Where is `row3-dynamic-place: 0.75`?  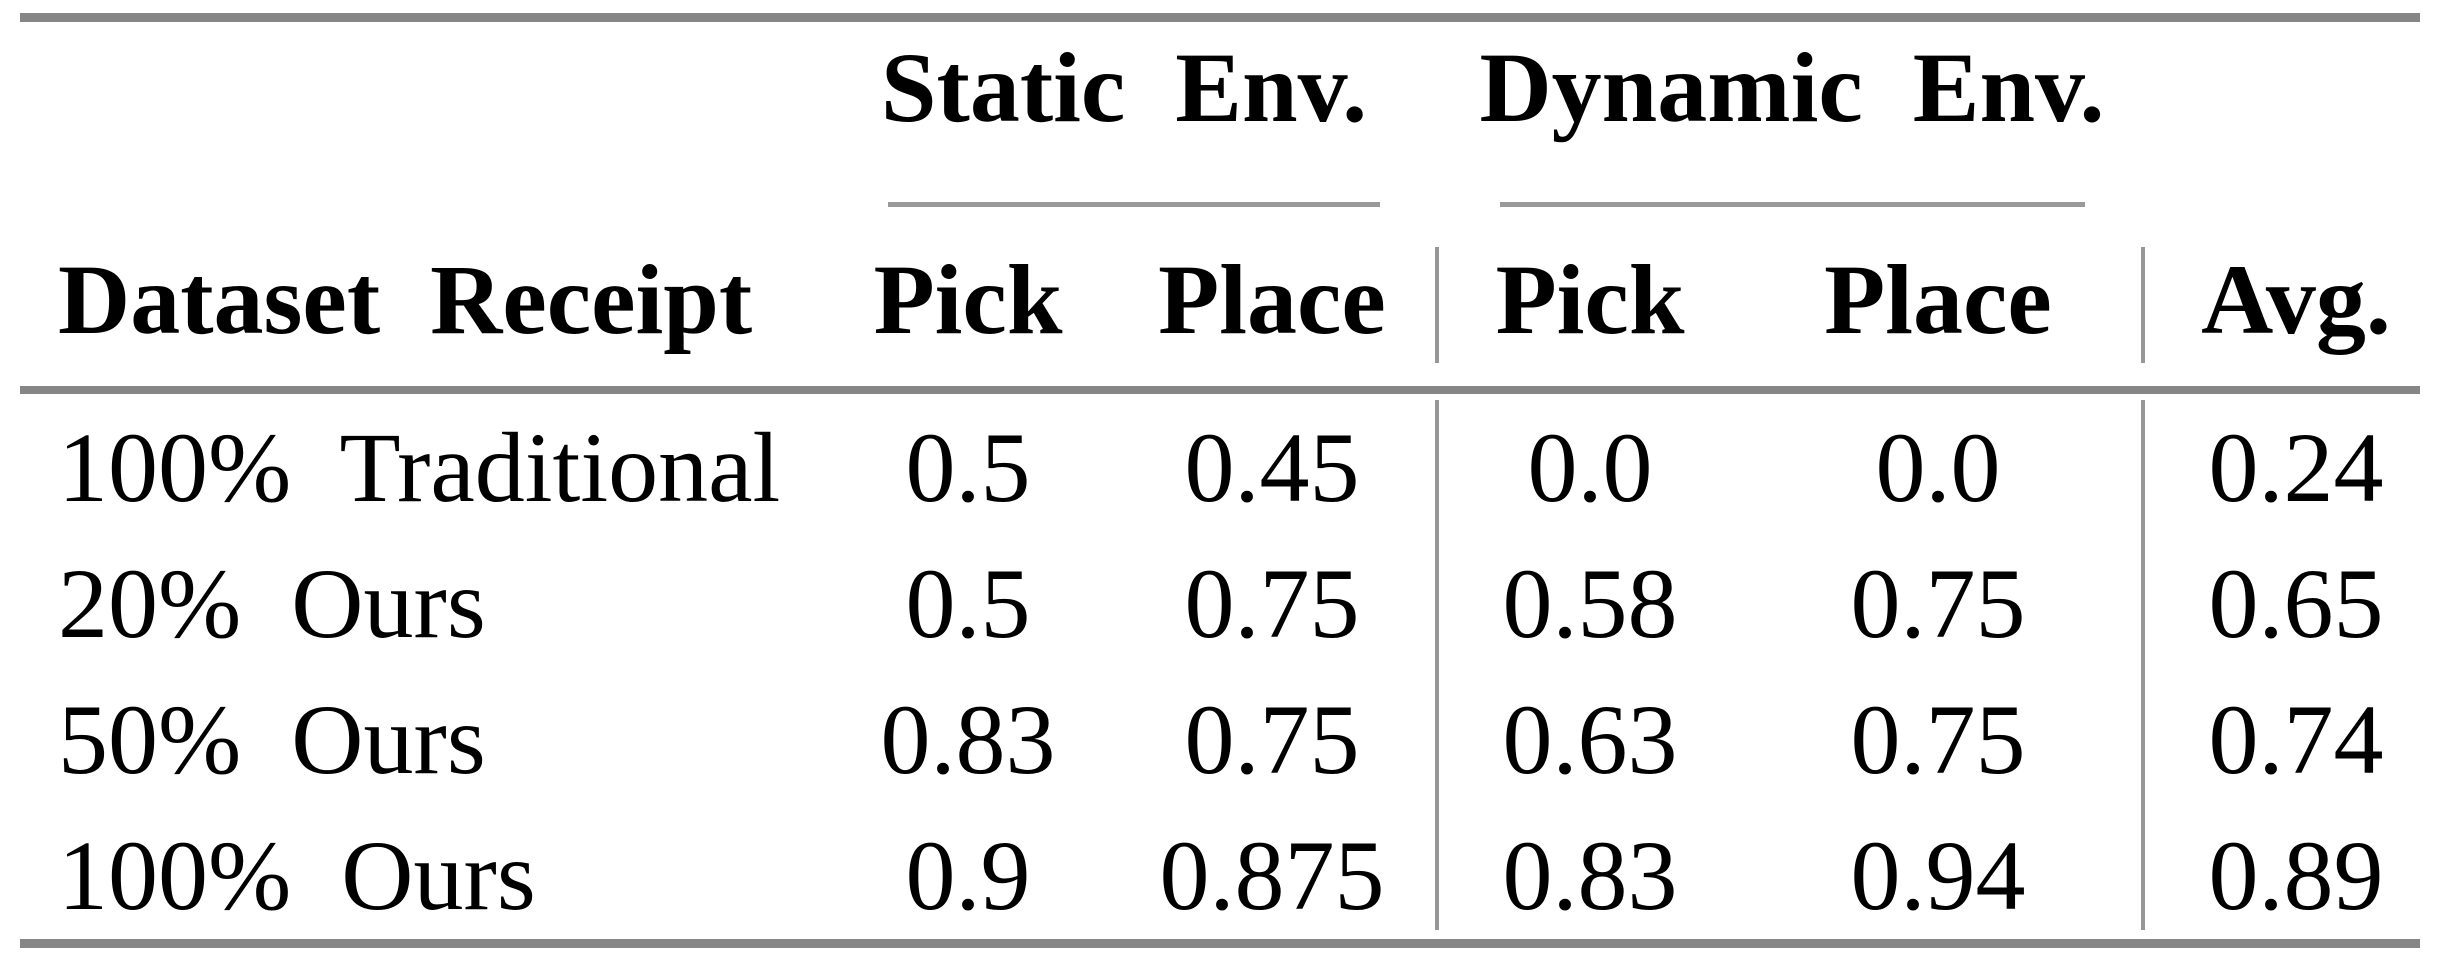 row3-dynamic-place: 0.75 is located at coordinates (1938, 739).